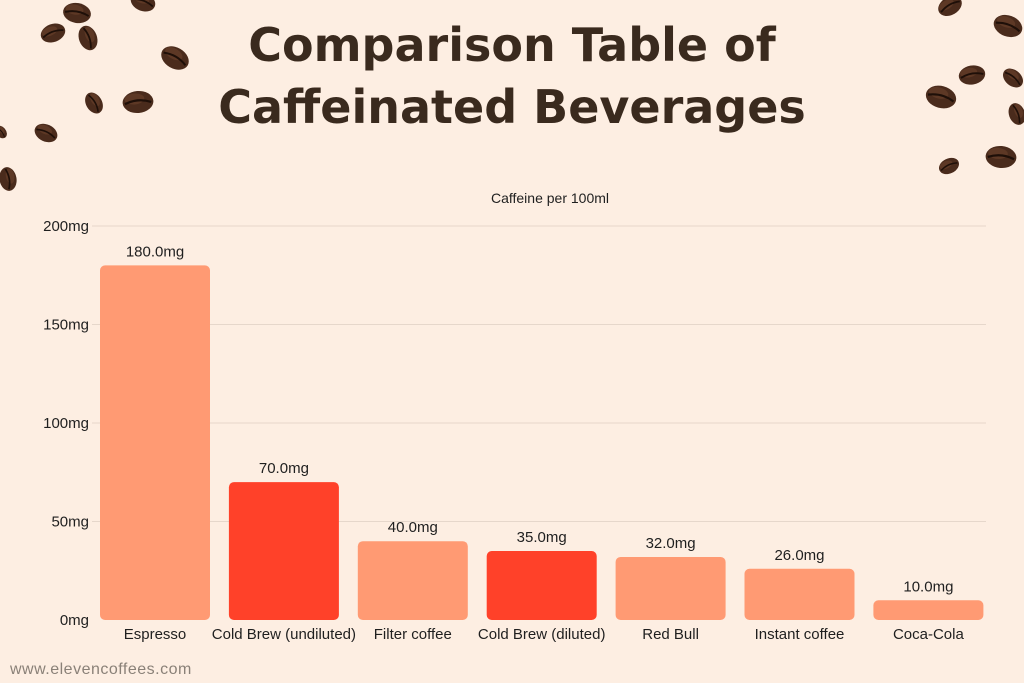 Image resolution: width=1024 pixels, height=683 pixels. I want to click on y-tick-label: 150mg, so click(66, 325).